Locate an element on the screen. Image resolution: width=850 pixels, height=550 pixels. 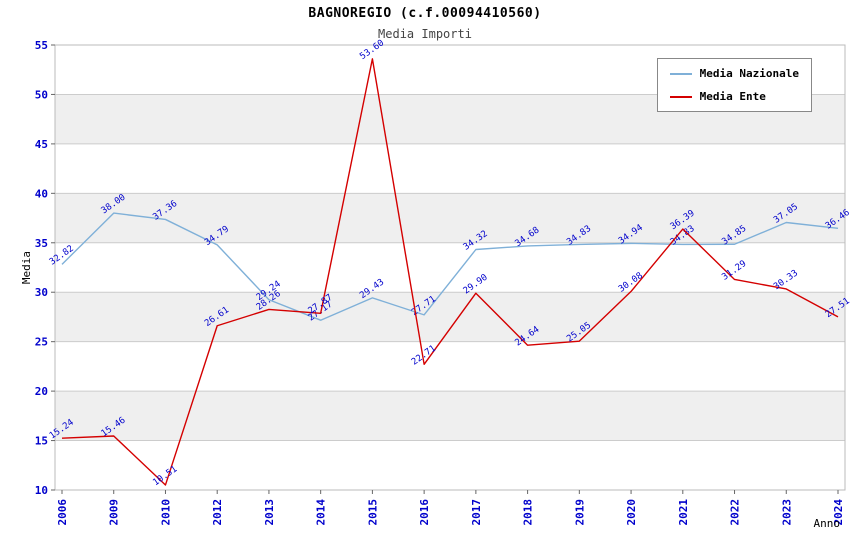
y-tick-label: 15 is located at coordinates (41, 441).